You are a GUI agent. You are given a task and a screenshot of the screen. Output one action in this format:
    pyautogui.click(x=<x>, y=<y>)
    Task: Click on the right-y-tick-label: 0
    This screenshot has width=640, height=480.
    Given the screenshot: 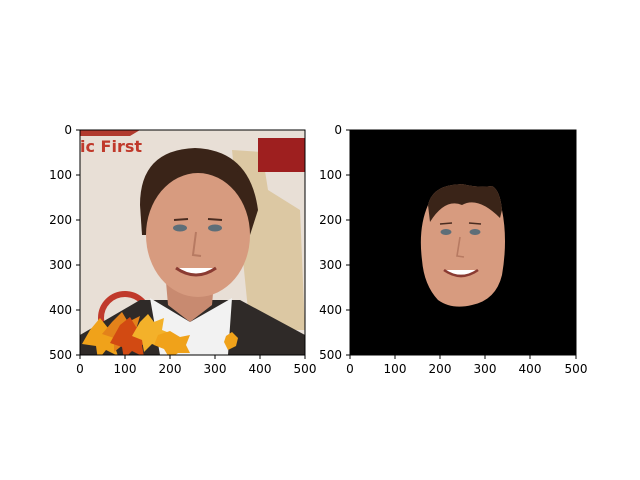 What is the action you would take?
    pyautogui.click(x=338, y=130)
    